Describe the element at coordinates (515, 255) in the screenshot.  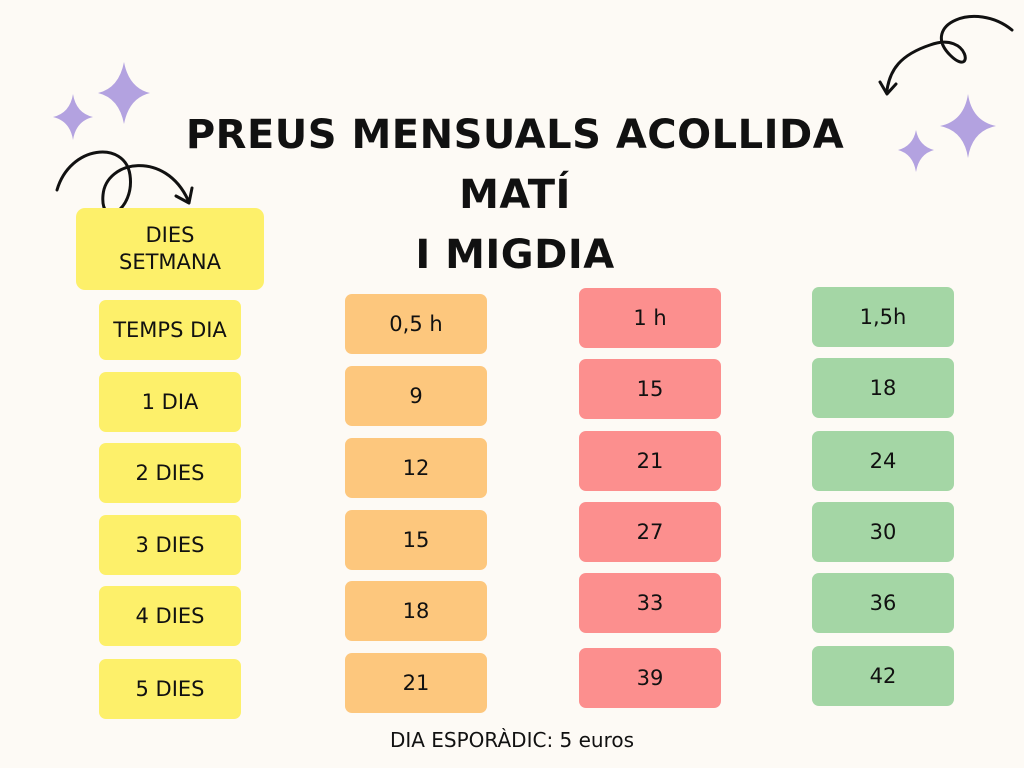
I see `title-line-2: I MIGDIA` at that location.